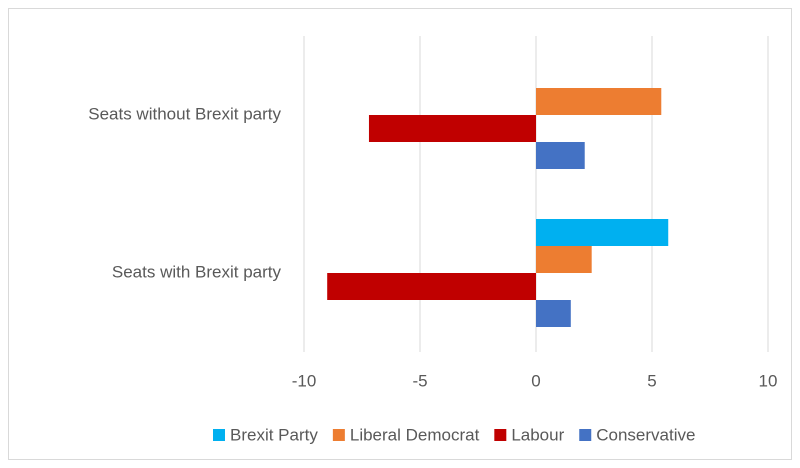  Describe the element at coordinates (768, 380) in the screenshot. I see `x-tick-label: 10` at that location.